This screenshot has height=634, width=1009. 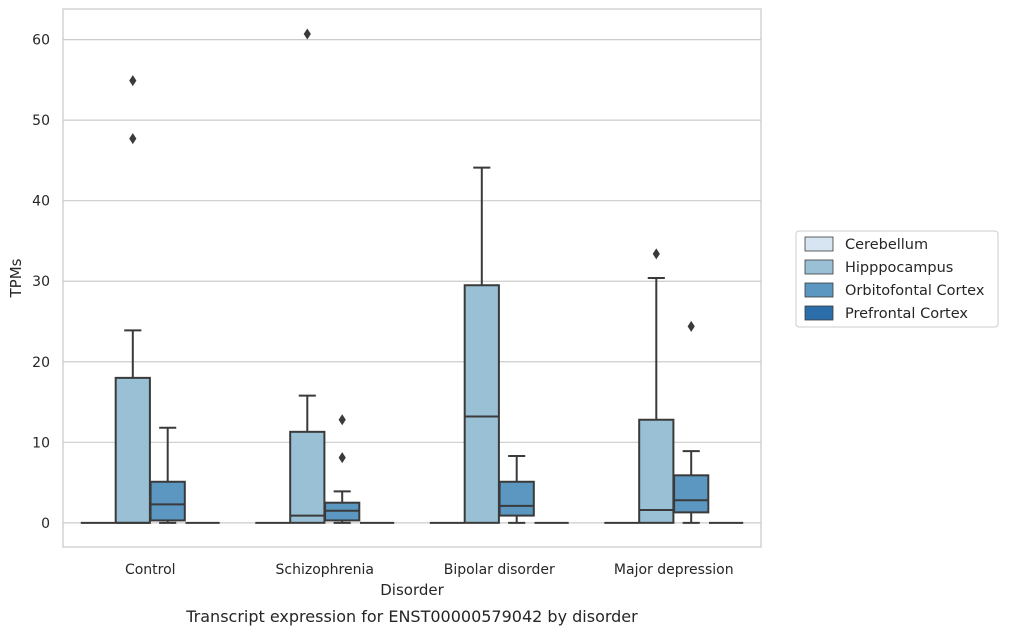 I want to click on legend-label: Cerebellum, so click(x=886, y=245).